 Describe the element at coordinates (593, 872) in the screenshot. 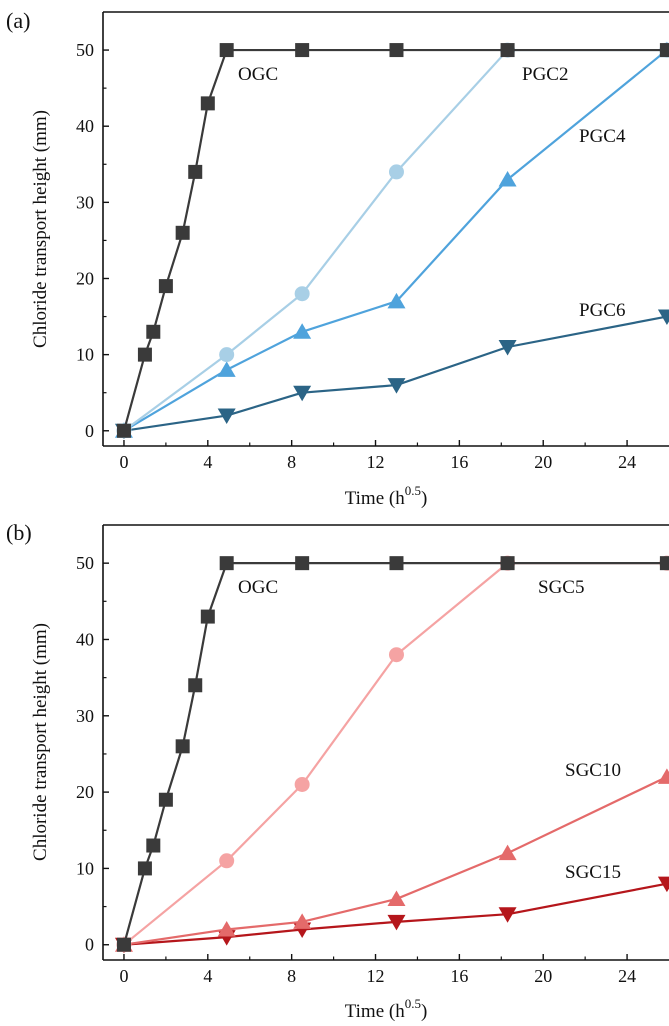

I see `series-label-sgc15: SGC15` at that location.